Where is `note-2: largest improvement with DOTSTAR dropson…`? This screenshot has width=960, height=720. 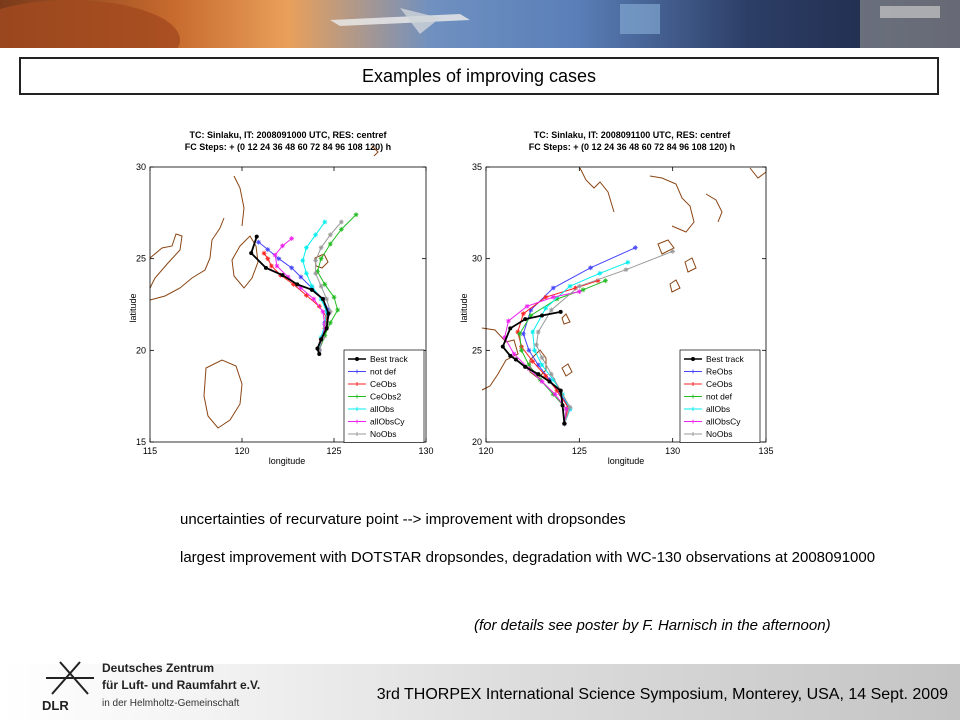 note-2: largest improvement with DOTSTAR dropson… is located at coordinates (528, 557).